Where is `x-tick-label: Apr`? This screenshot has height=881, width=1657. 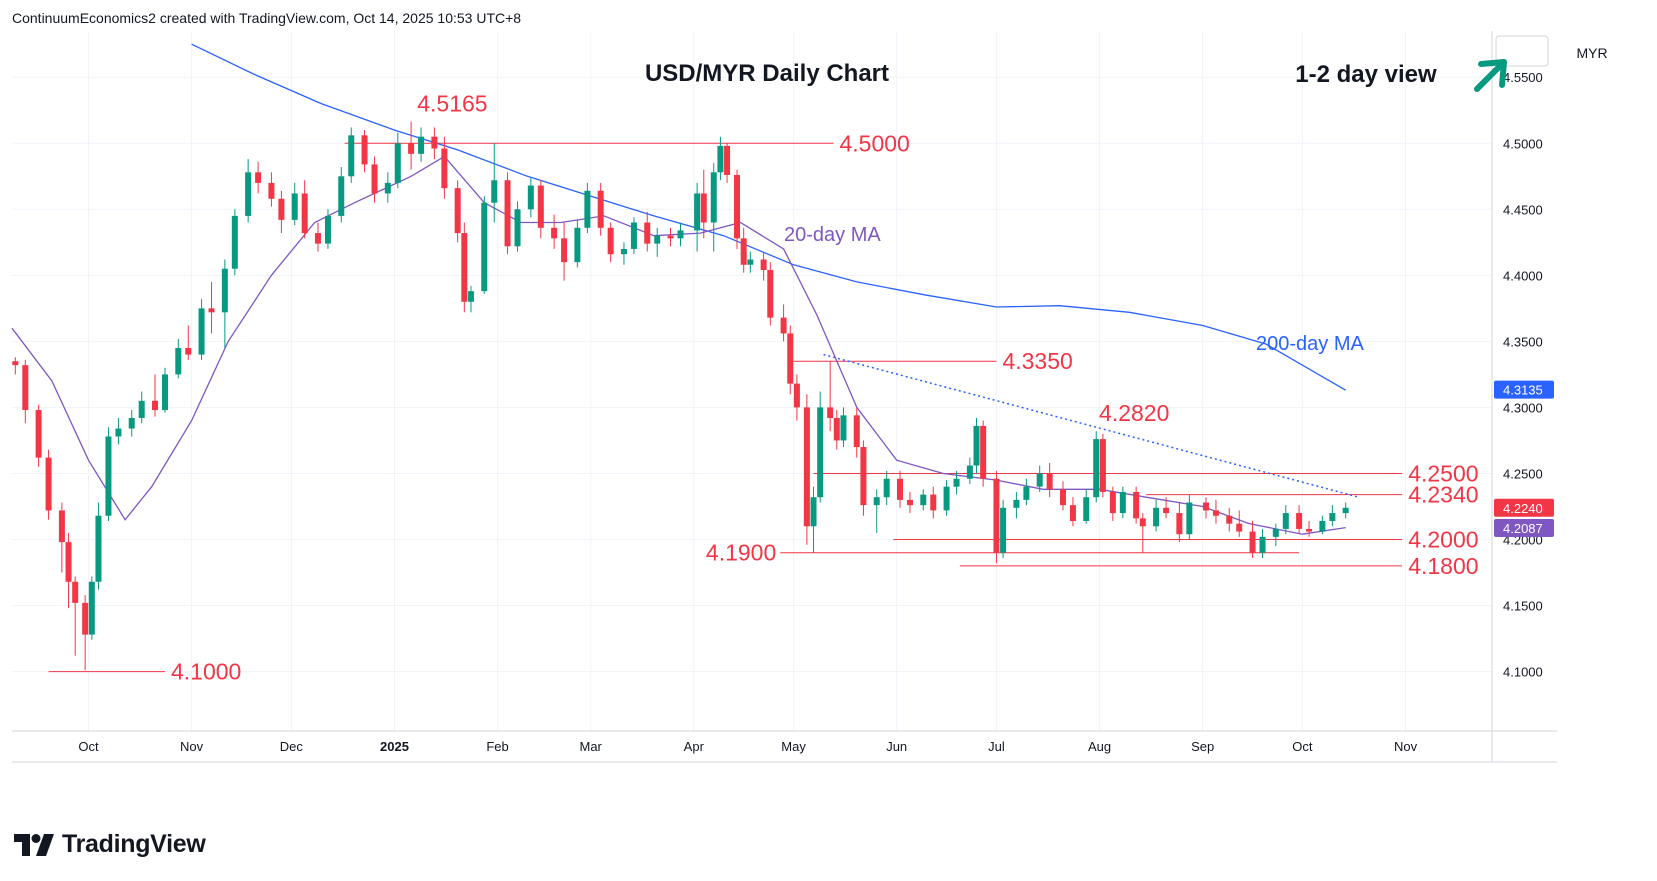
x-tick-label: Apr is located at coordinates (694, 746).